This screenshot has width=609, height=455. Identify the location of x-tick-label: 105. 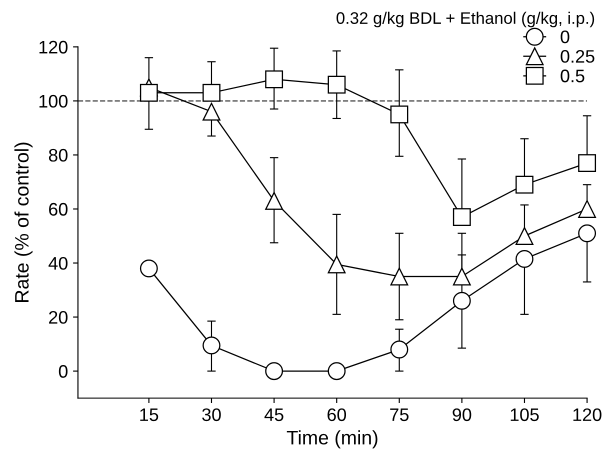
(524, 415).